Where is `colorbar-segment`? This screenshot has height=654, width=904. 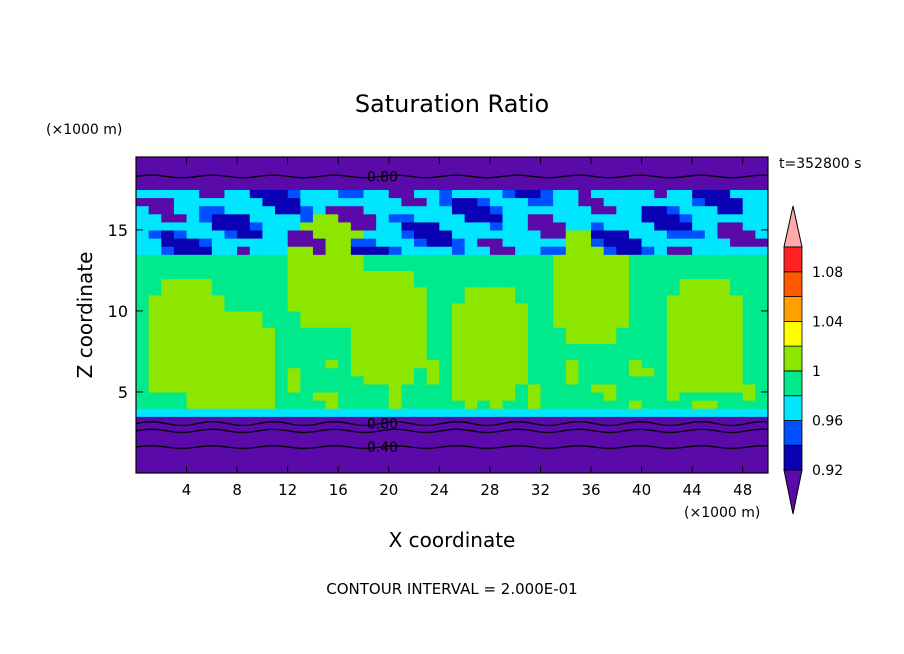
colorbar-segment is located at coordinates (793, 259).